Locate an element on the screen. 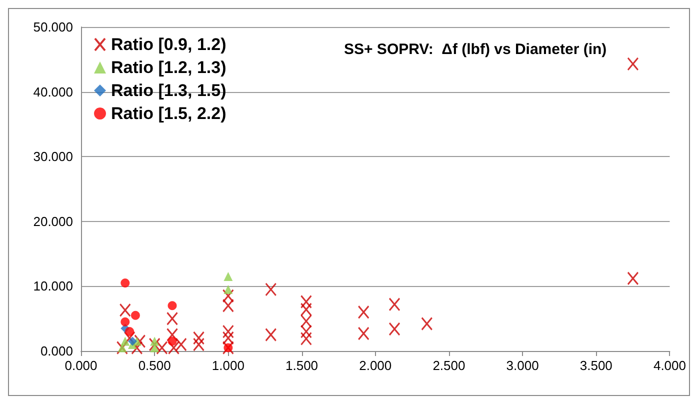 The height and width of the screenshot is (404, 698). legend-label: Ratio [0.9, 1.2) is located at coordinates (168, 44).